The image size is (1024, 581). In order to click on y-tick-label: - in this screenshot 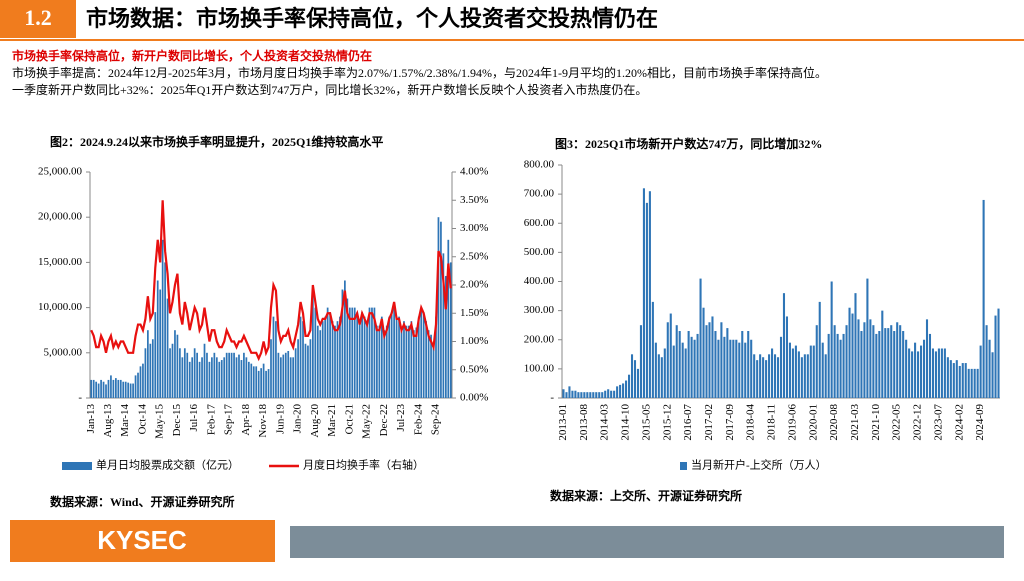, I will do `click(80, 398)`.